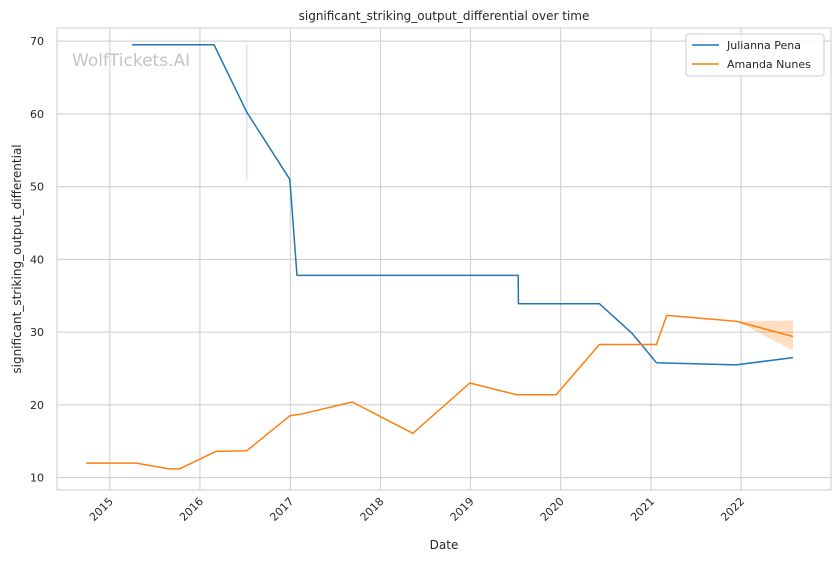  I want to click on x-tick-label: 2020, so click(552, 509).